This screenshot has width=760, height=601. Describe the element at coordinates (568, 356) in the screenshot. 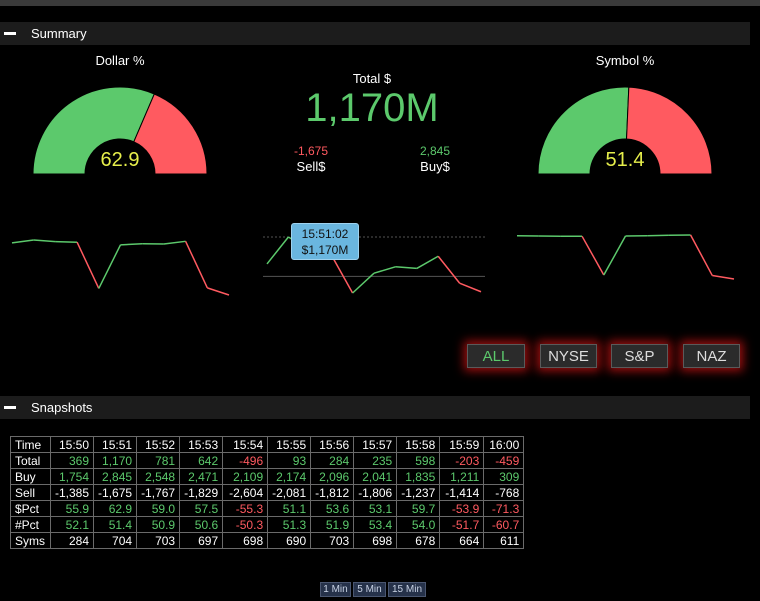

I see `market-button-nyse: NYSE` at that location.